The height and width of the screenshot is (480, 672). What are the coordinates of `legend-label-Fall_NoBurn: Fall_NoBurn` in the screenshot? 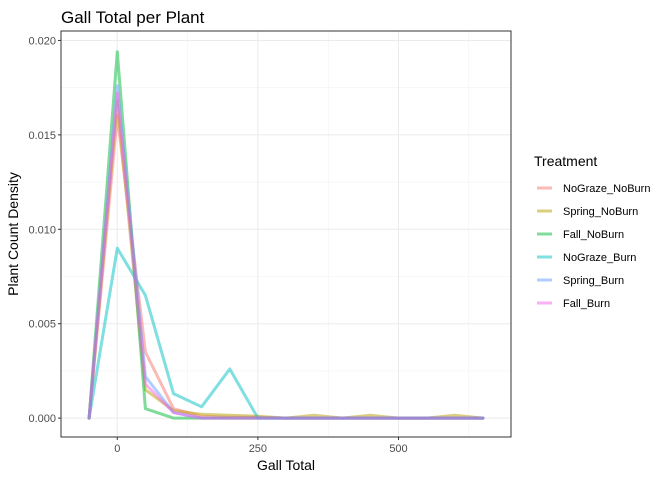 It's located at (593, 235).